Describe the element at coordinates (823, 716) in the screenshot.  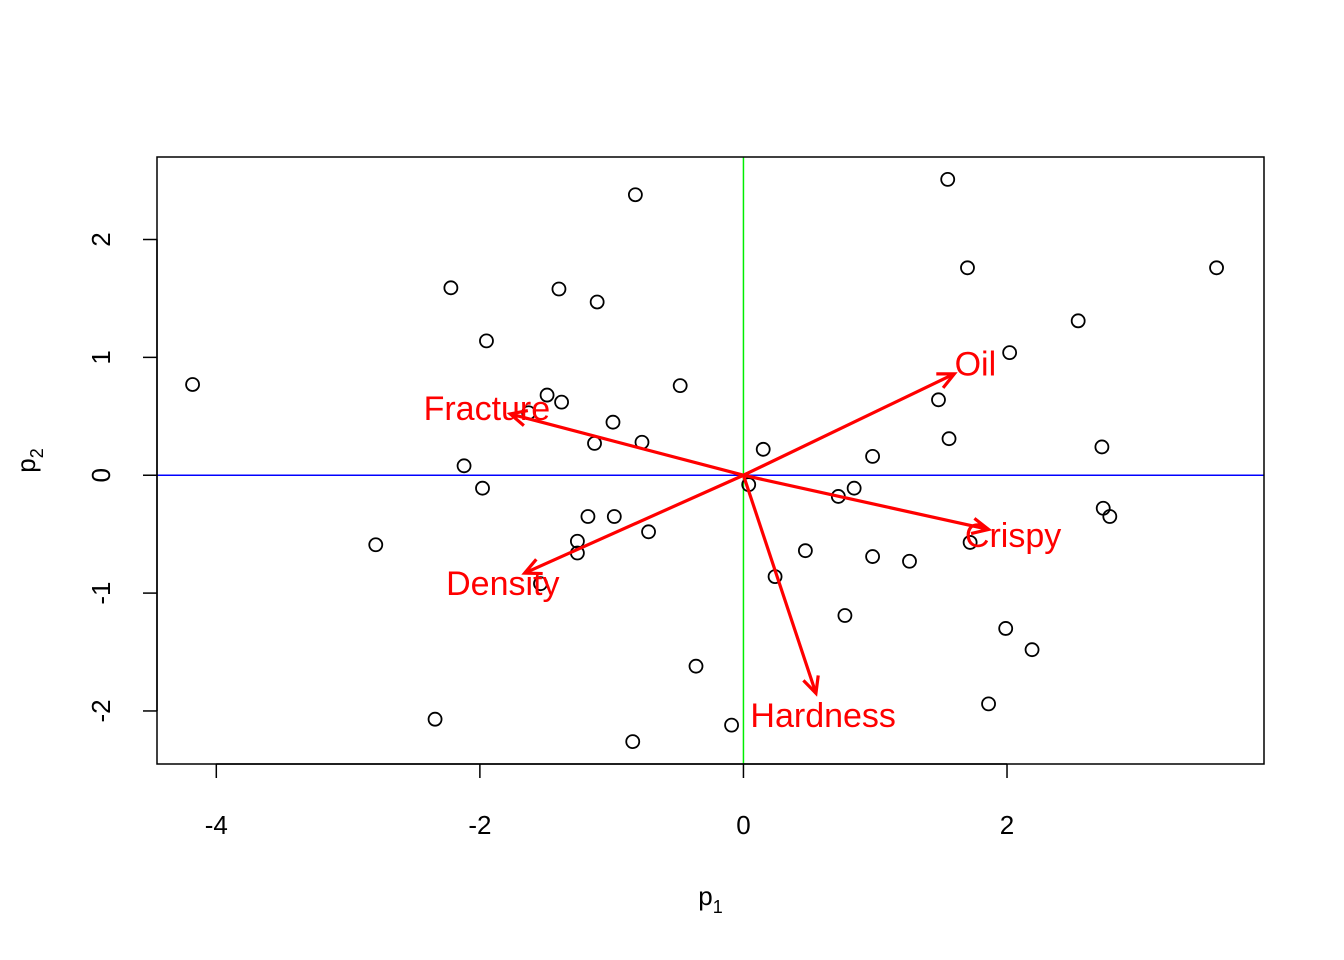
I see `vector-label: Hardness` at that location.